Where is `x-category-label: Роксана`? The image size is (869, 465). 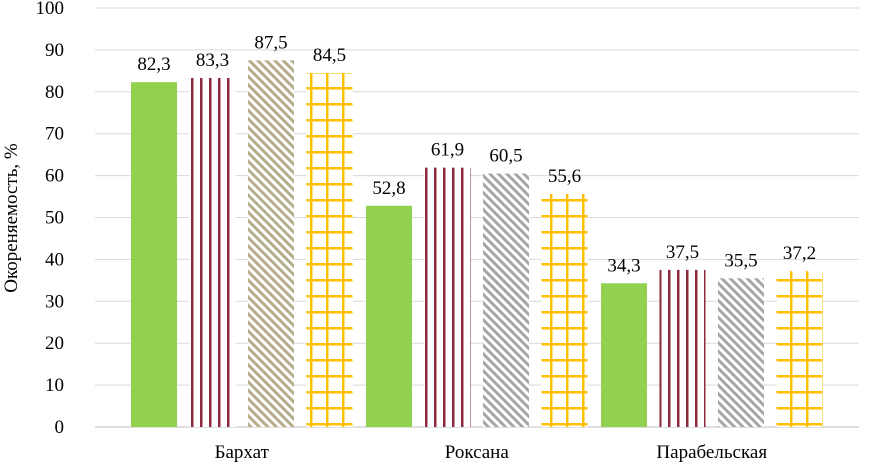 x-category-label: Роксана is located at coordinates (477, 452).